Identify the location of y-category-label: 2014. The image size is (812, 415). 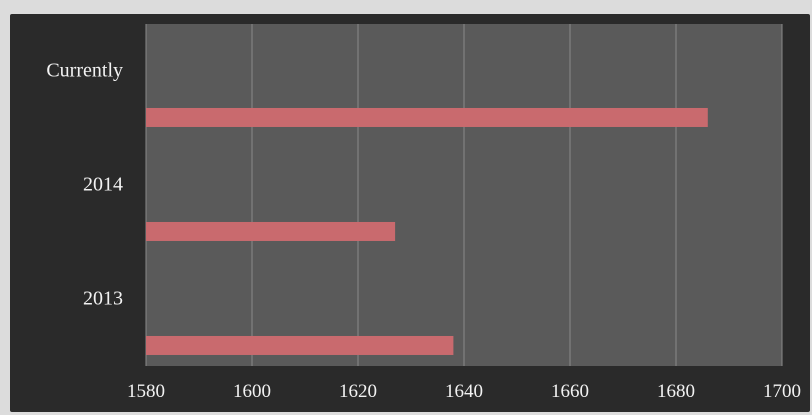
(103, 185).